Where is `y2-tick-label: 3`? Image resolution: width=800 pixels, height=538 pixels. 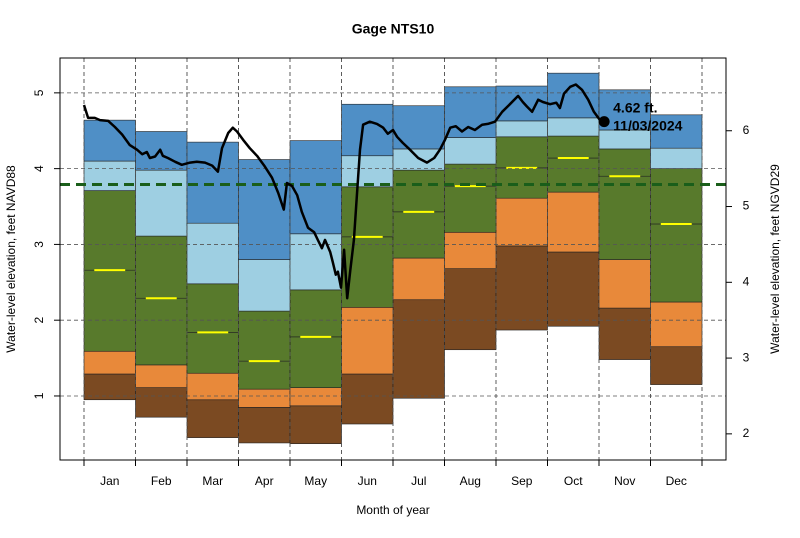
y2-tick-label: 3 is located at coordinates (746, 357).